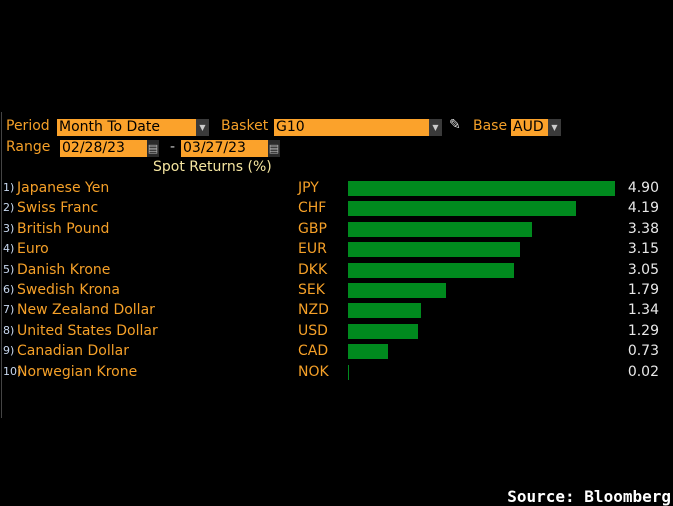  I want to click on data-label: 4.19, so click(643, 208).